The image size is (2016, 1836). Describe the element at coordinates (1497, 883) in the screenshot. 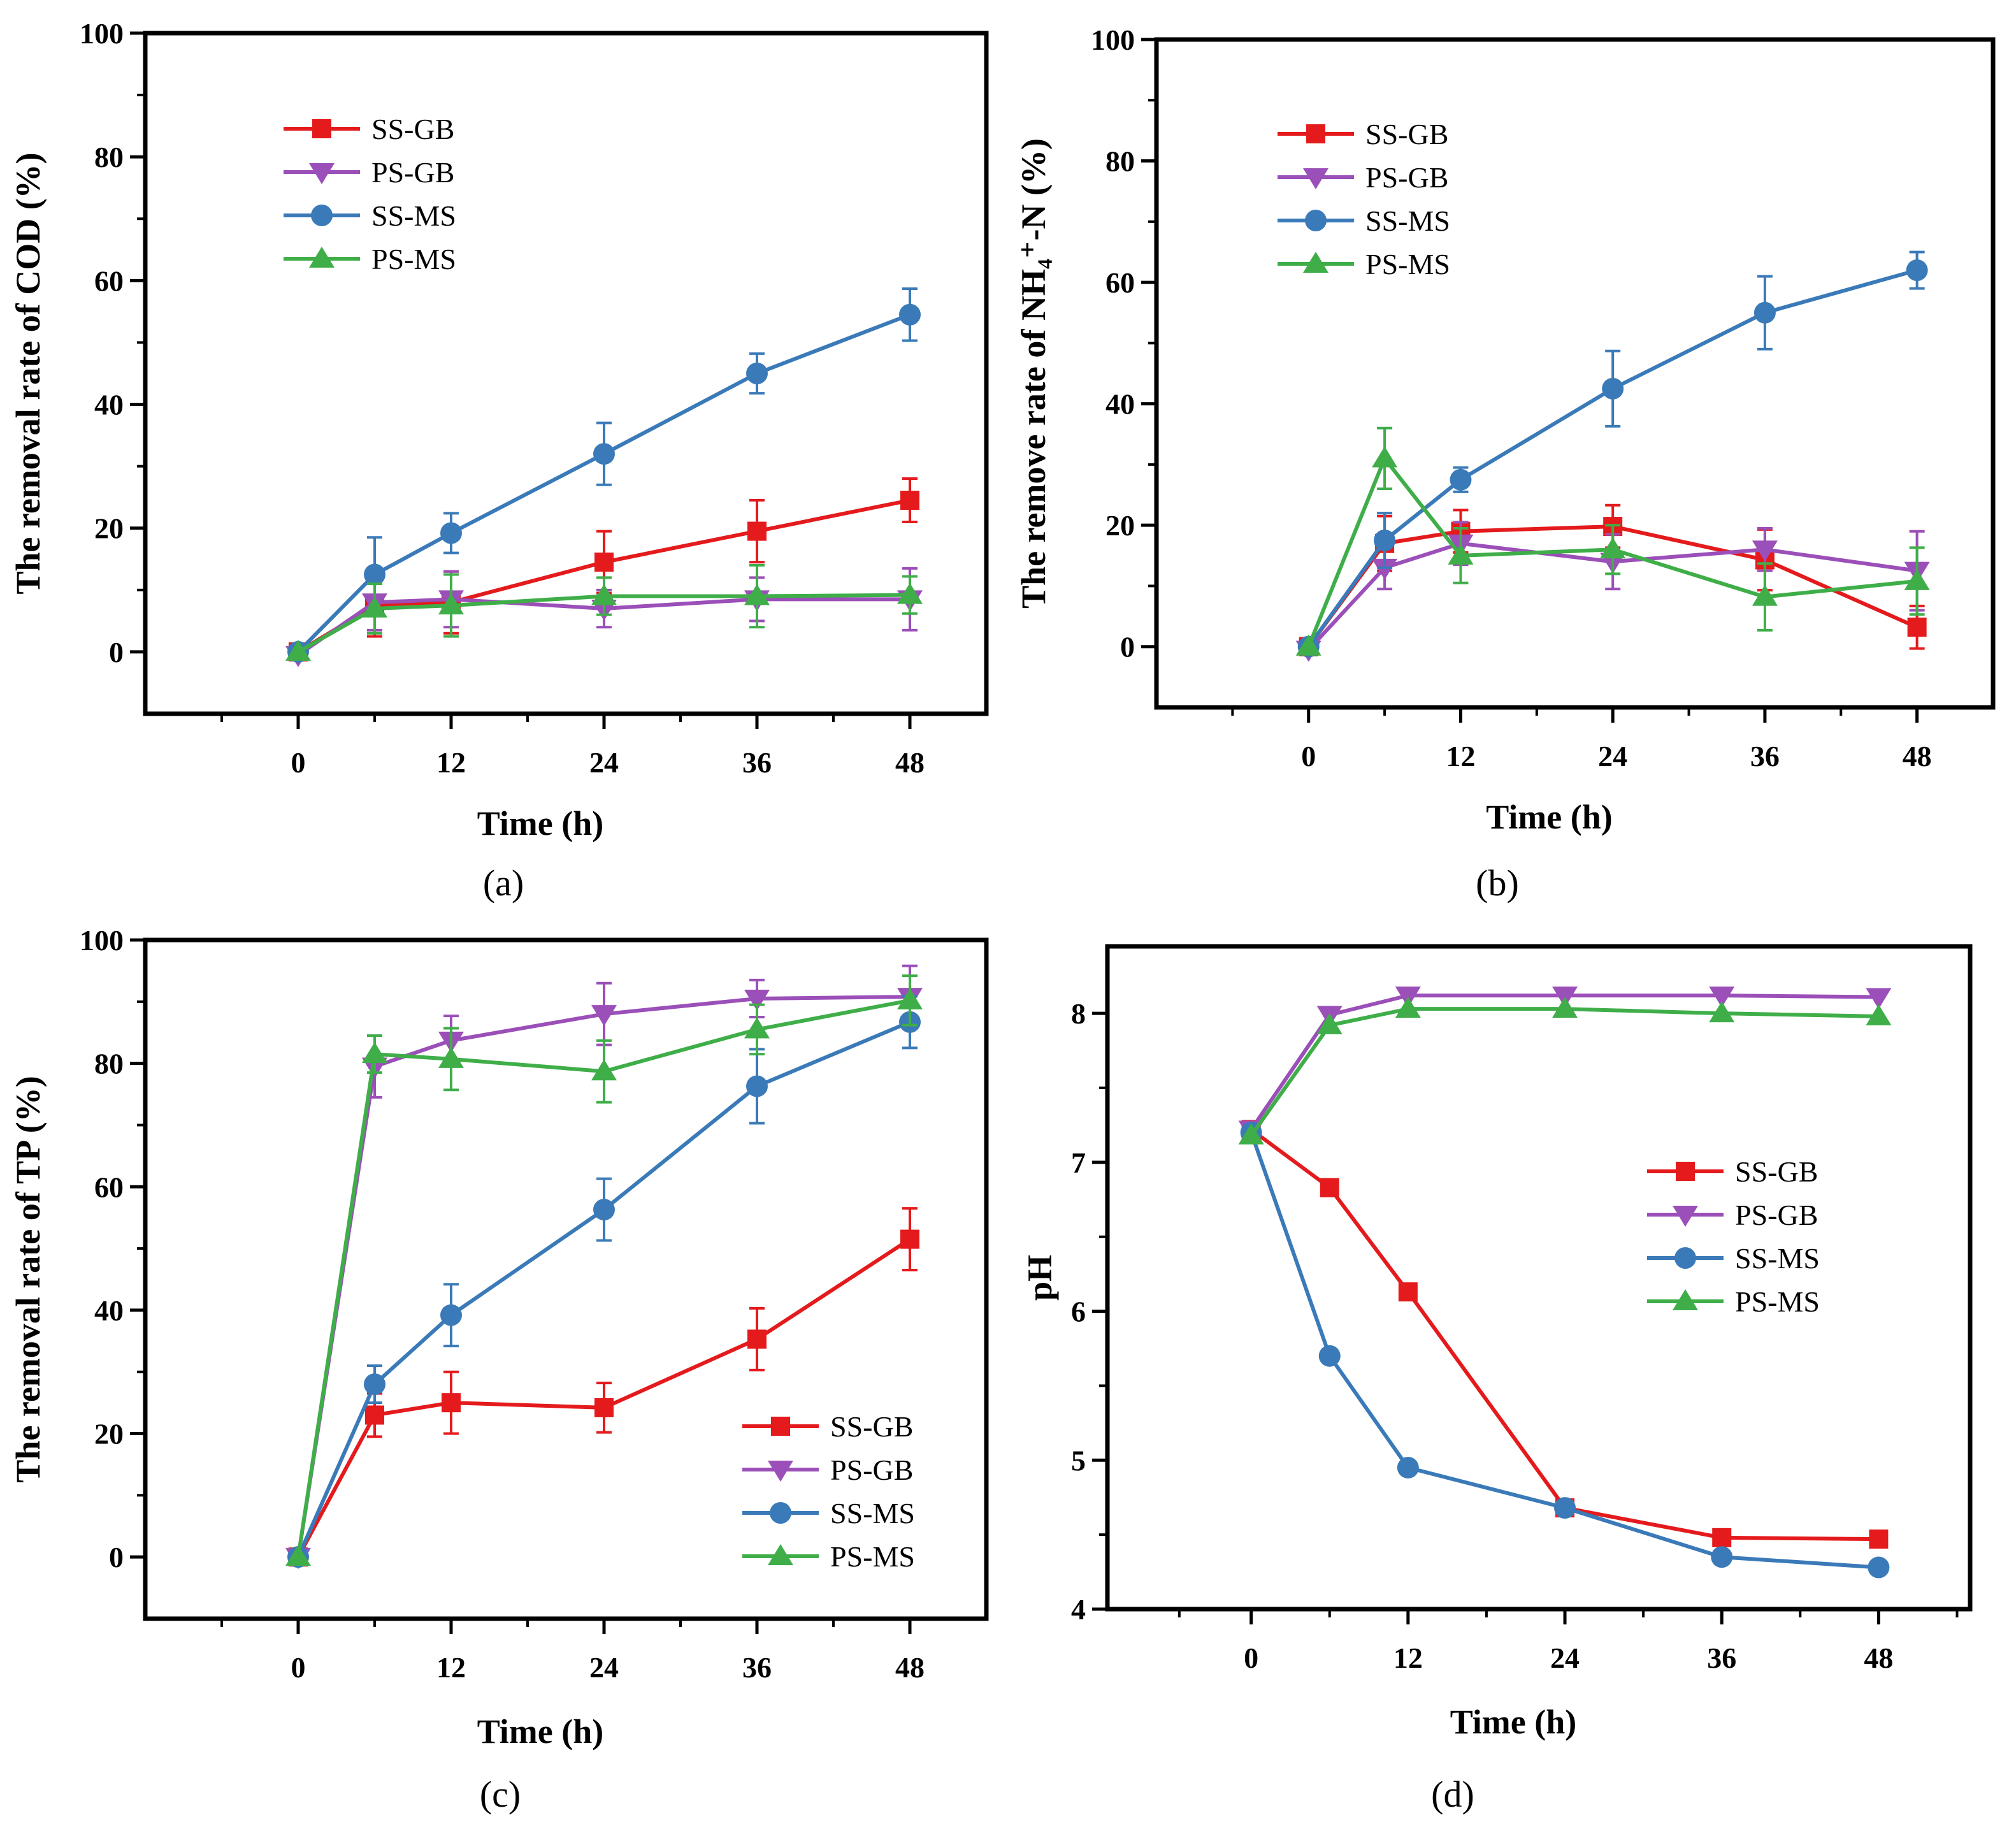

I see `panel-label: (b)` at that location.